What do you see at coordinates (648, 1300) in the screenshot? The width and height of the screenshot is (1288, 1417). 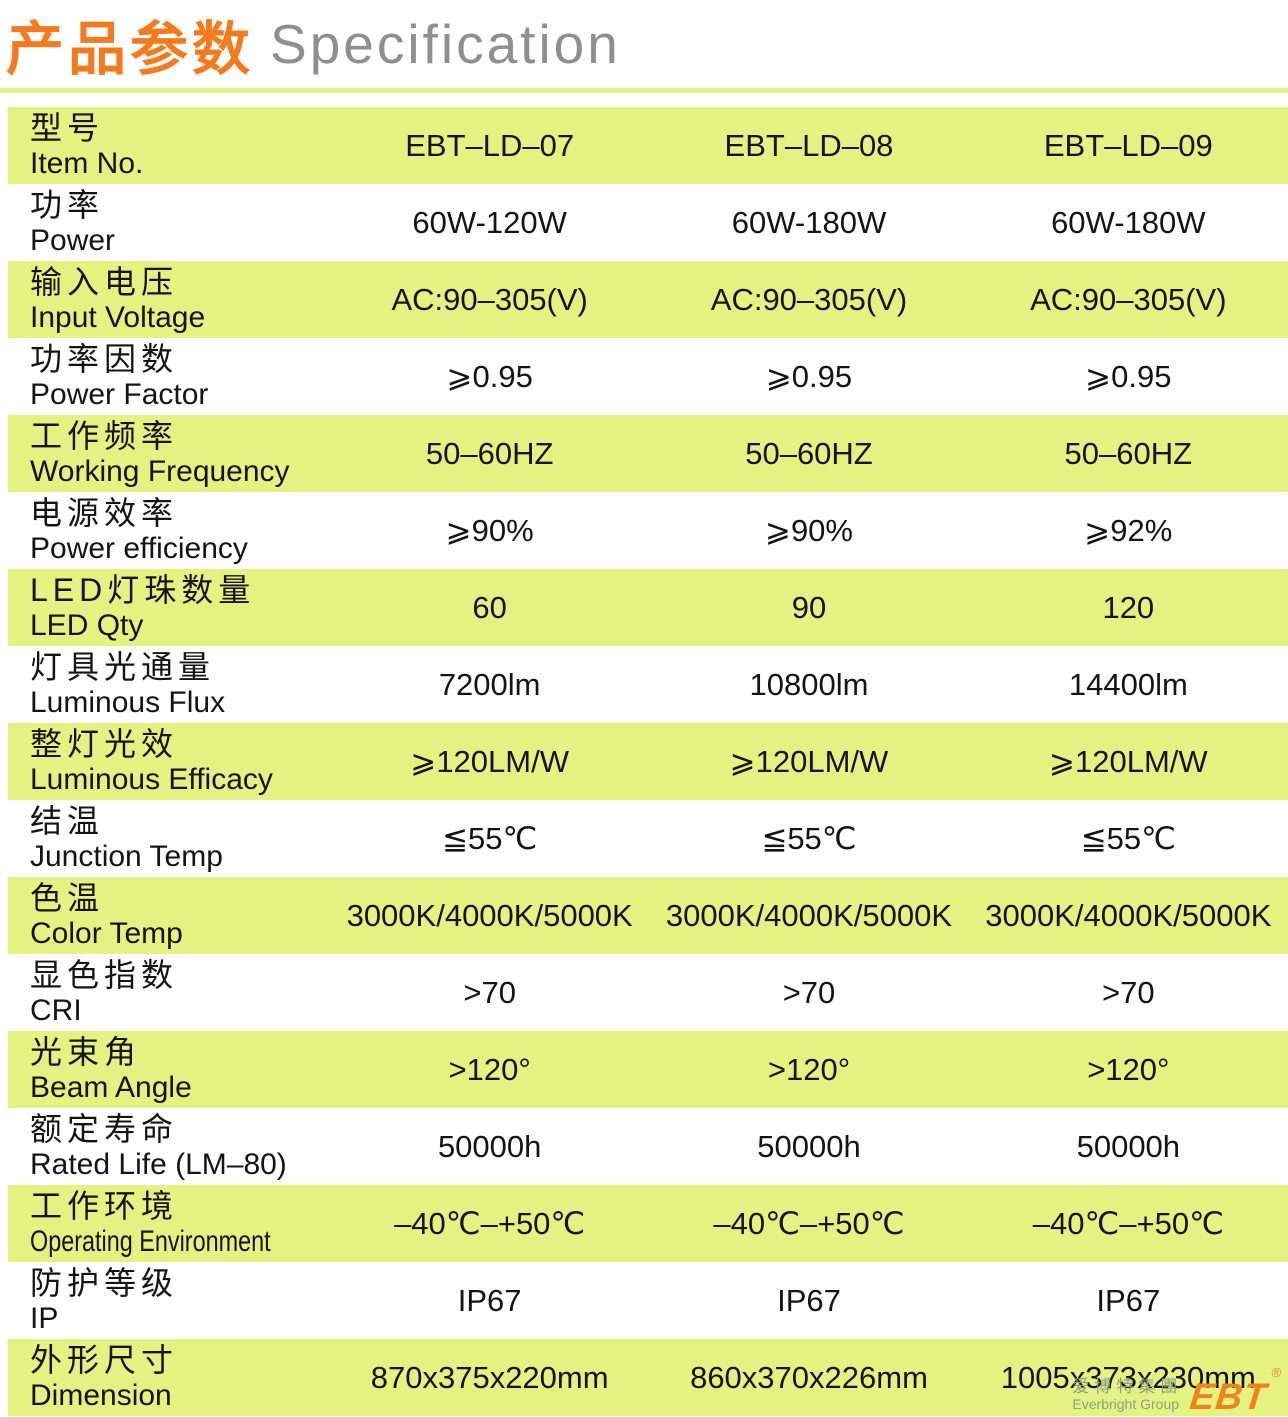 I see `table-row-ip: 防护等级 IP IP67 IP67 IP67` at bounding box center [648, 1300].